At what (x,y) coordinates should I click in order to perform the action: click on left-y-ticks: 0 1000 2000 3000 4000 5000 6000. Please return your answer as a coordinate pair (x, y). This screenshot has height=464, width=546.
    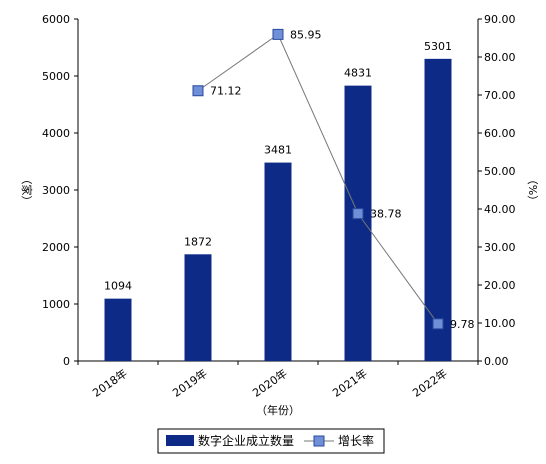
    Looking at the image, I should click on (60, 190).